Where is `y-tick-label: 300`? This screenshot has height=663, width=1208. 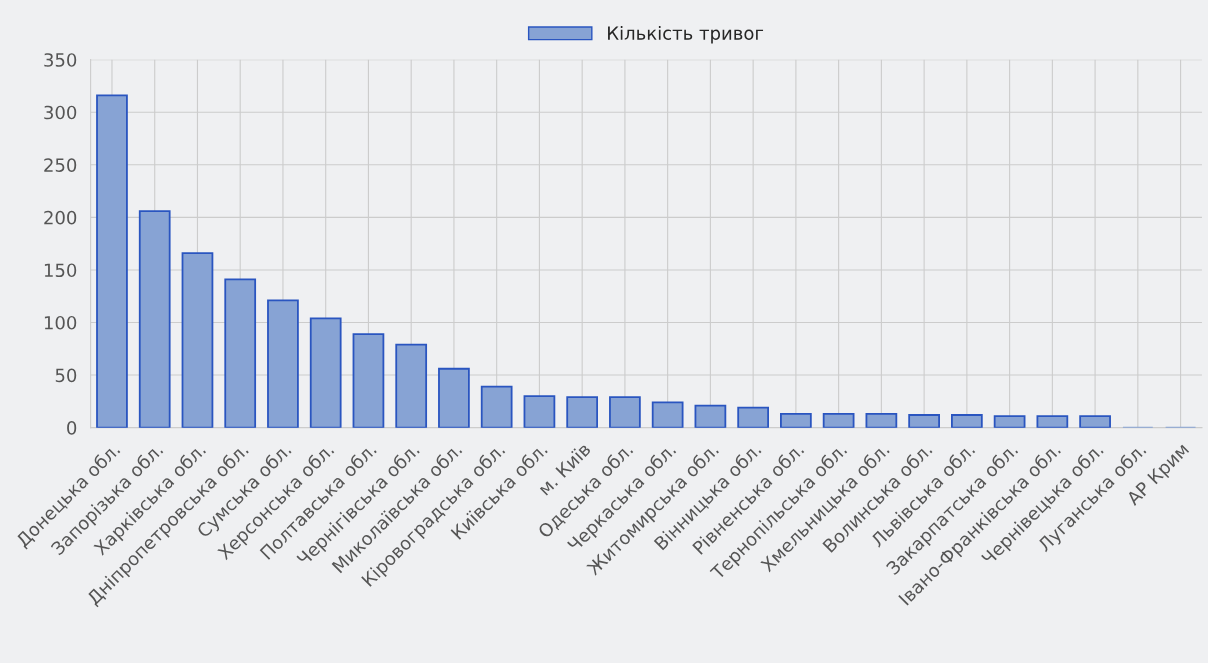
y-tick-label: 300 is located at coordinates (60, 112).